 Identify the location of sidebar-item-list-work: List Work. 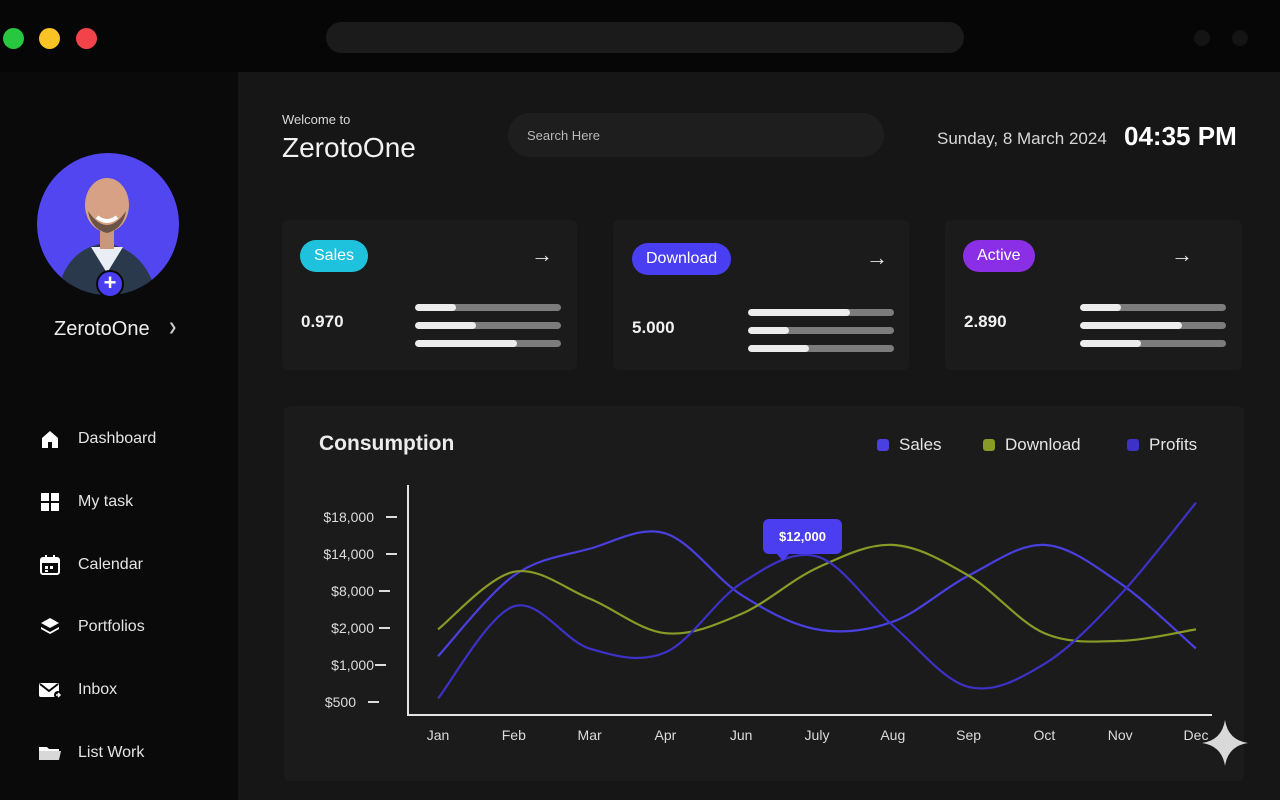
(128, 753).